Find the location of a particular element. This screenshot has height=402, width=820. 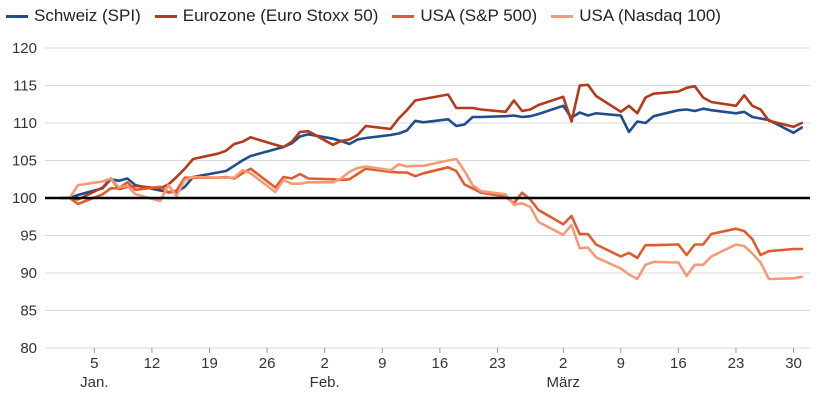

legend-label: Eurozone (Euro Stoxx 50) is located at coordinates (280, 15).